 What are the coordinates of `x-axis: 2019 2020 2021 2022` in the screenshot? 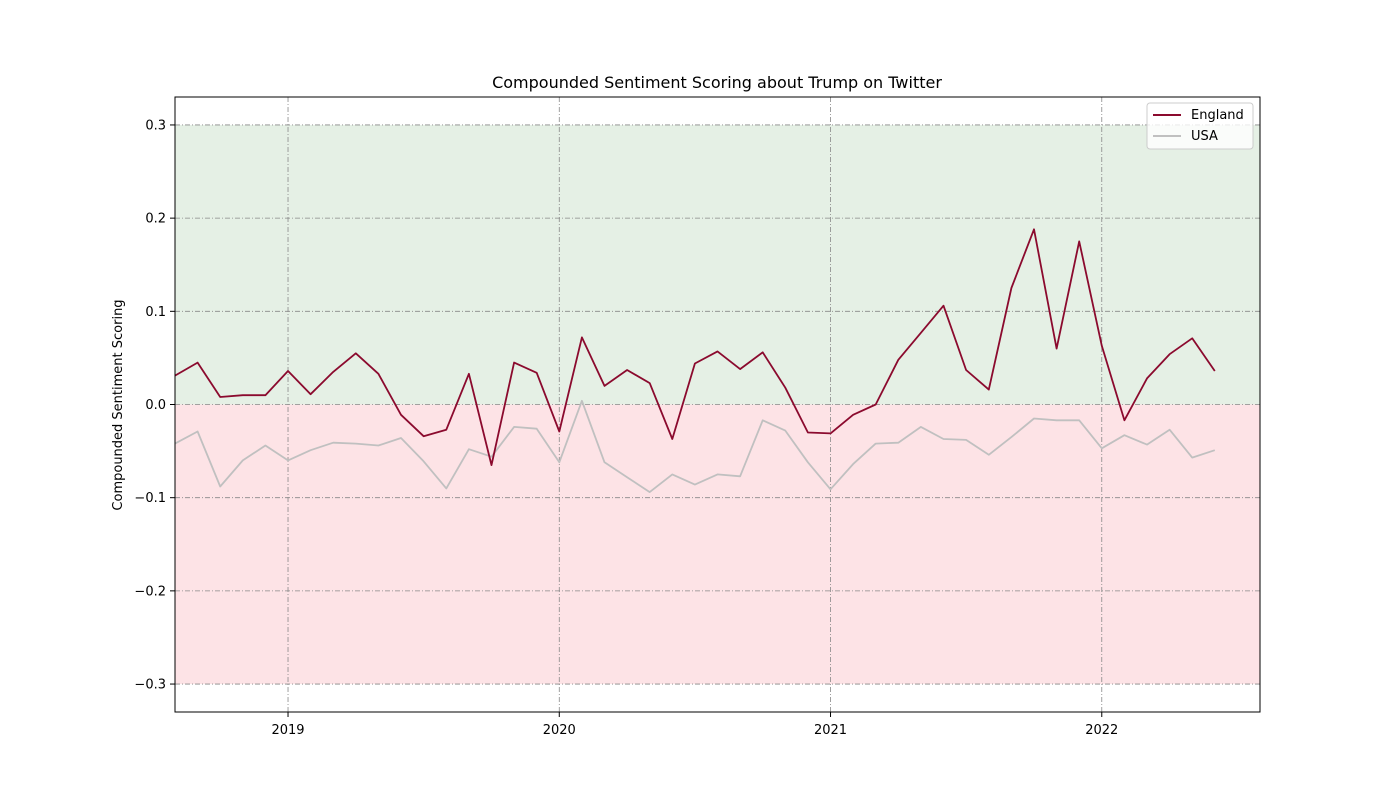 It's located at (694, 725).